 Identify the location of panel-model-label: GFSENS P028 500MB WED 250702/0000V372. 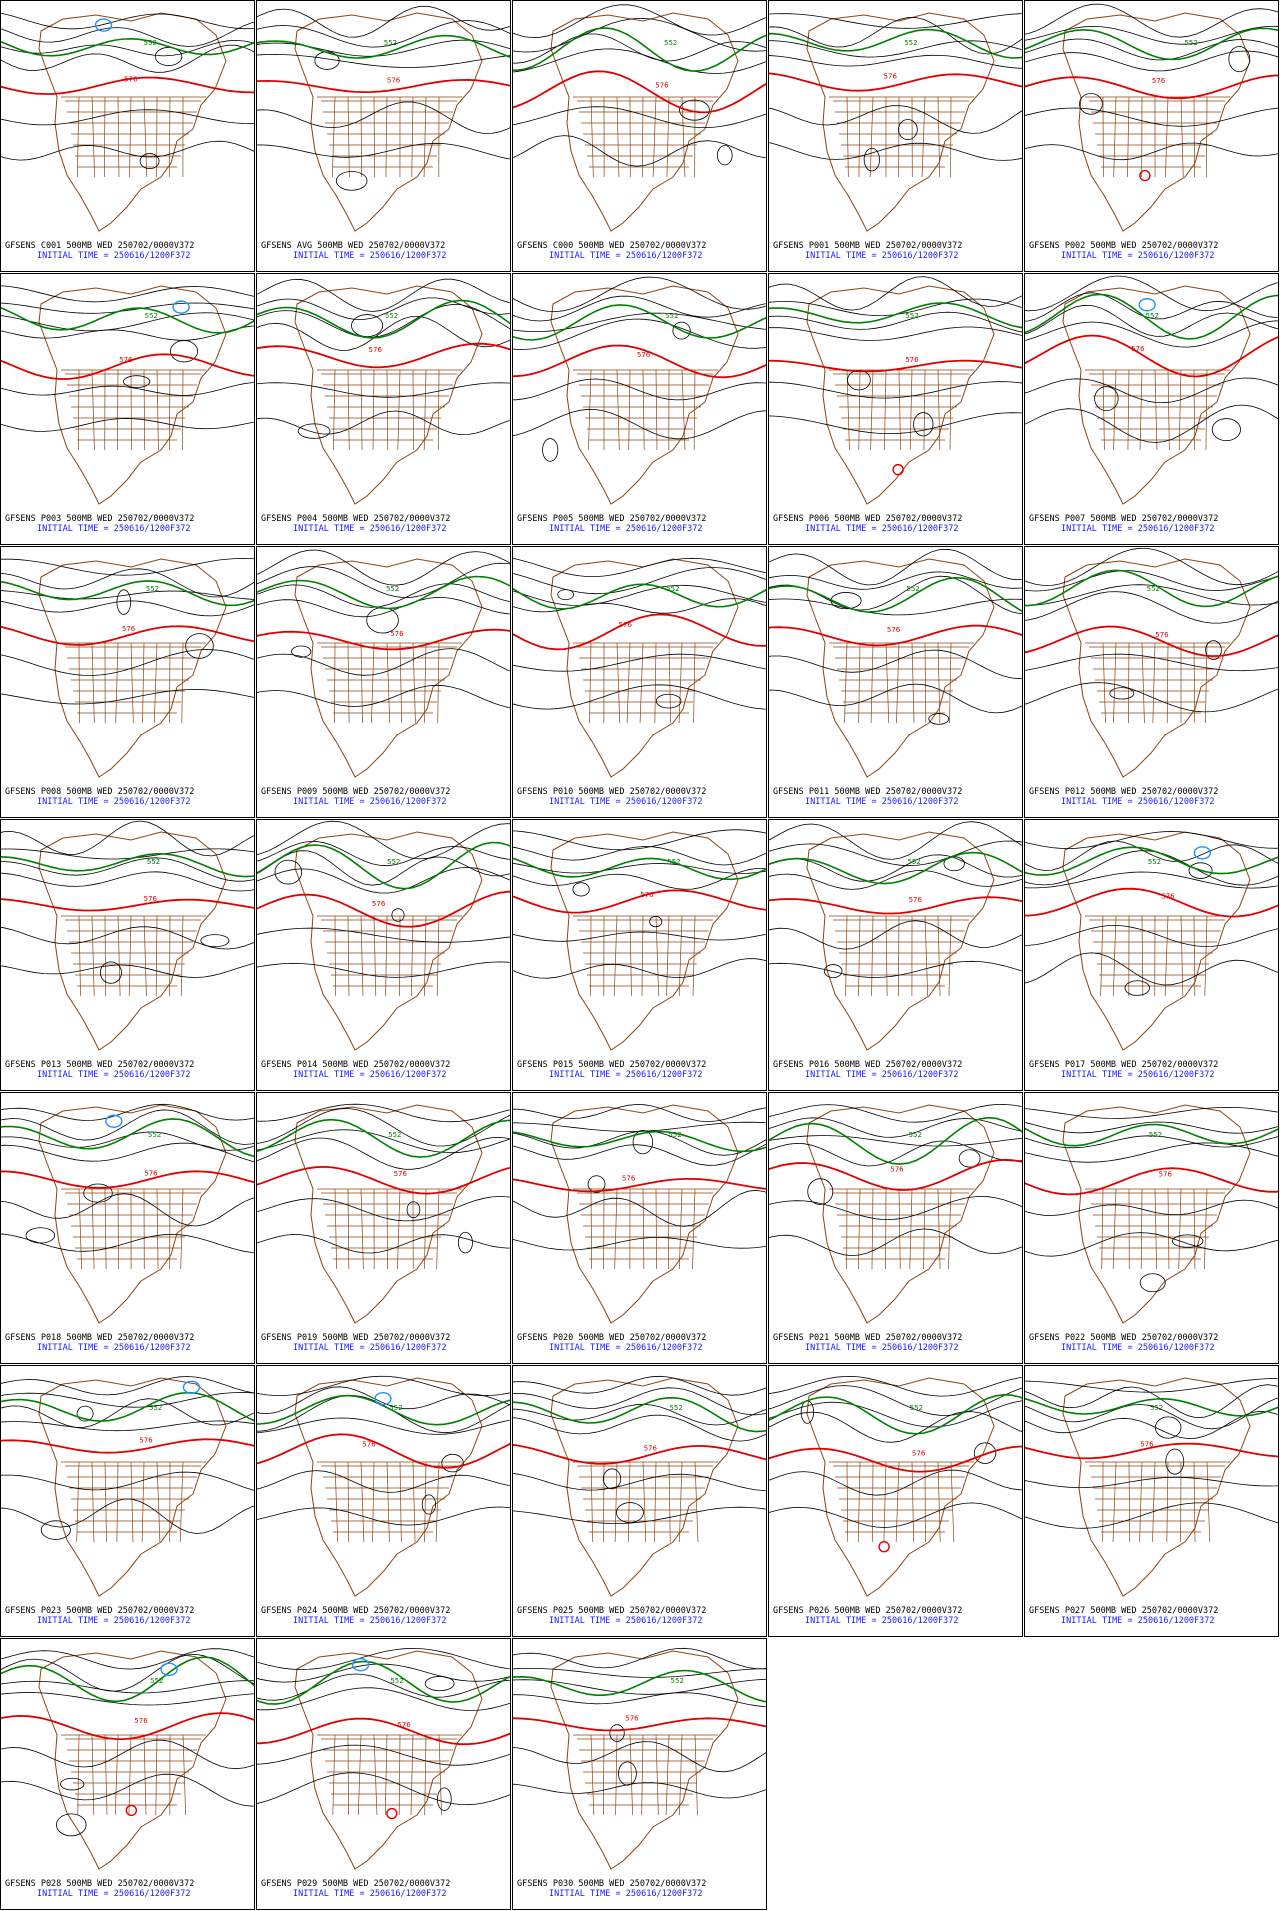
(100, 1884).